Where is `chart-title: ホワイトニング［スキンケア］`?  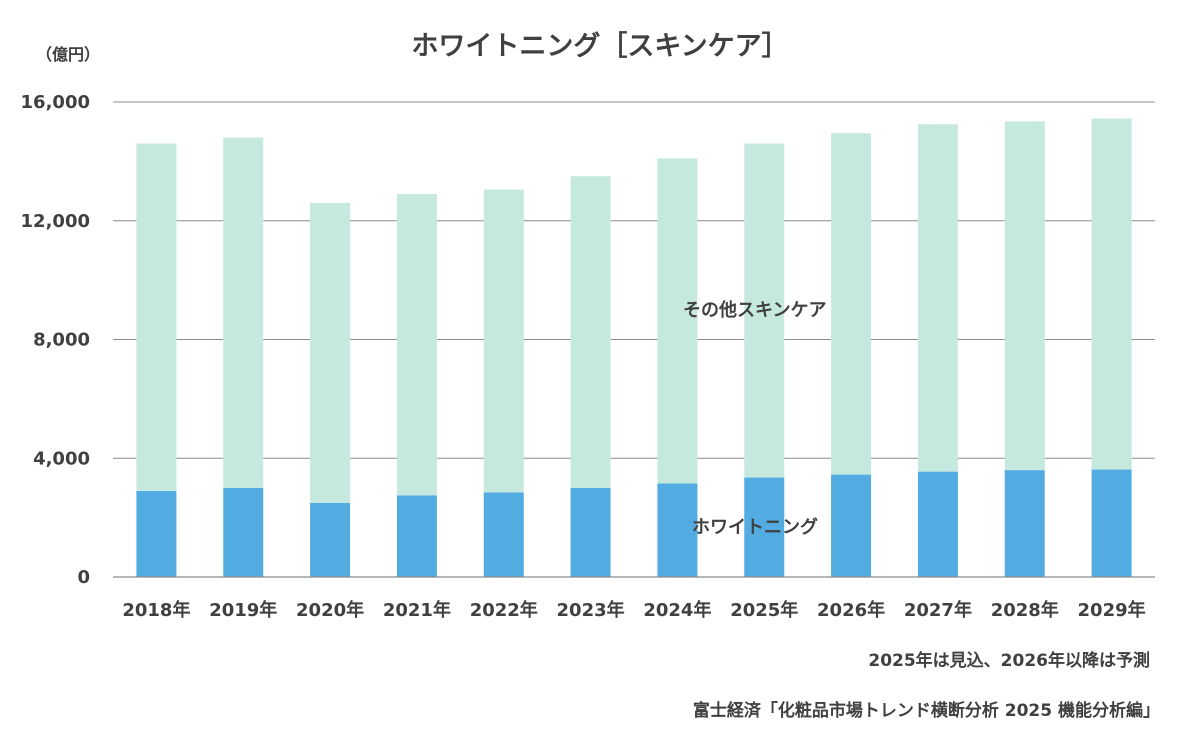 chart-title: ホワイトニング［スキンケア］ is located at coordinates (599, 46).